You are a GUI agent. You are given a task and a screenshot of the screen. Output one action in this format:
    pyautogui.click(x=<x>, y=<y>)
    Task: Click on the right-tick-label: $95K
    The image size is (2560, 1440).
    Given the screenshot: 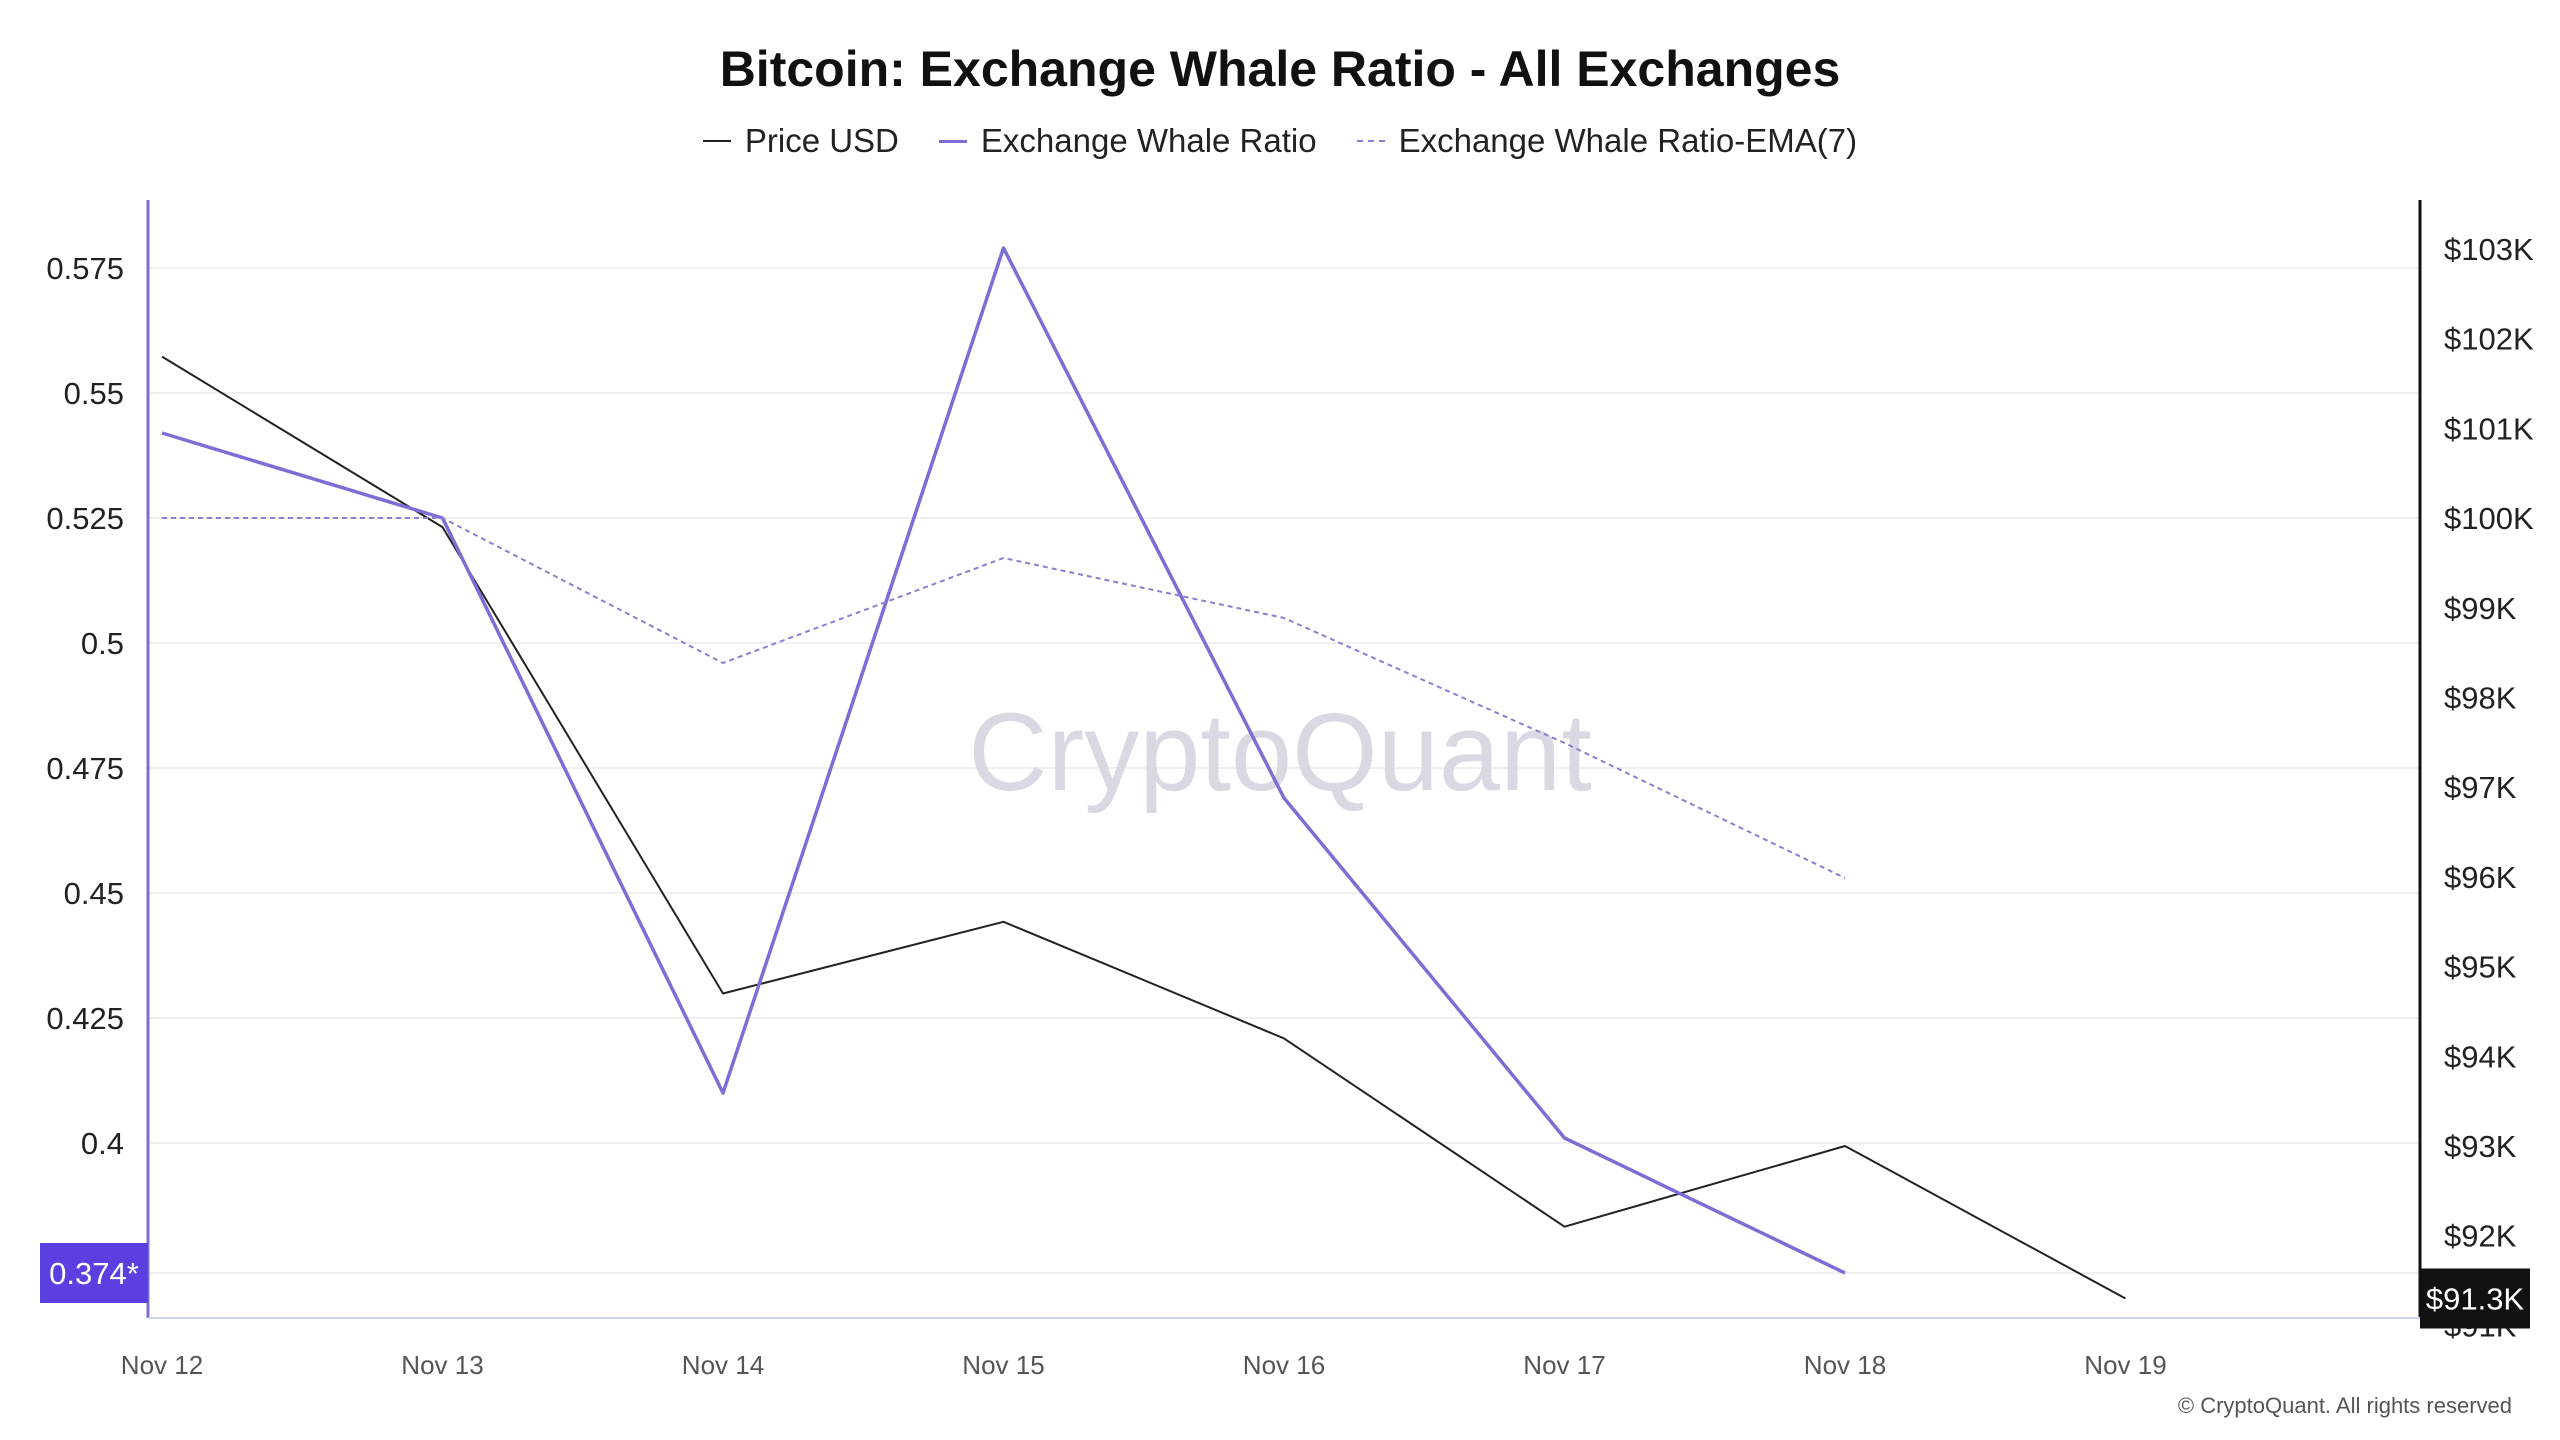 What is the action you would take?
    pyautogui.click(x=2480, y=967)
    